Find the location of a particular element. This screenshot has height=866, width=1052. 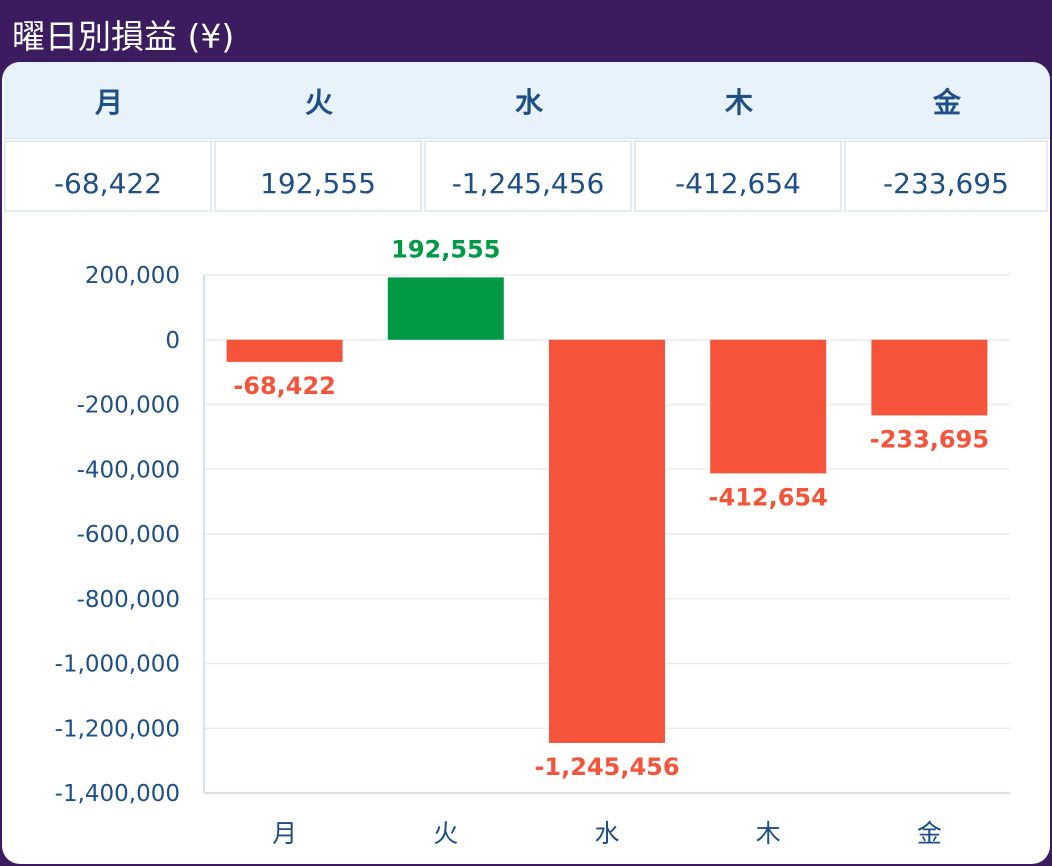

y-tick-label: -1,200,000 is located at coordinates (117, 729).